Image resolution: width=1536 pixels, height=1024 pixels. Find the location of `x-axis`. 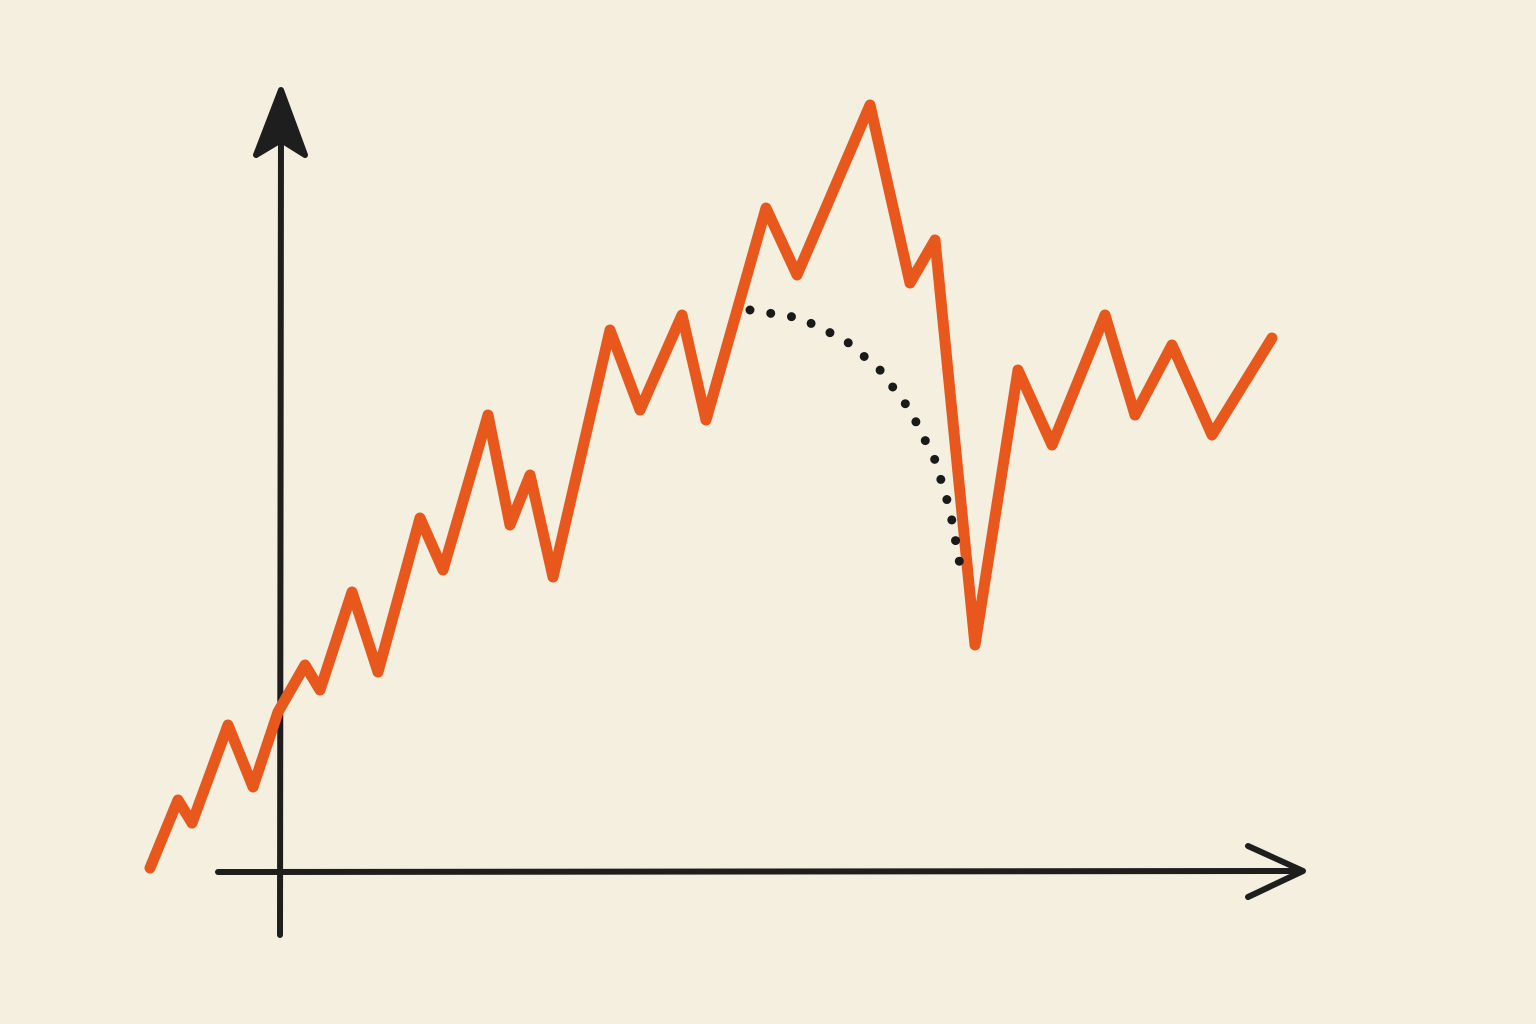

x-axis is located at coordinates (756, 871).